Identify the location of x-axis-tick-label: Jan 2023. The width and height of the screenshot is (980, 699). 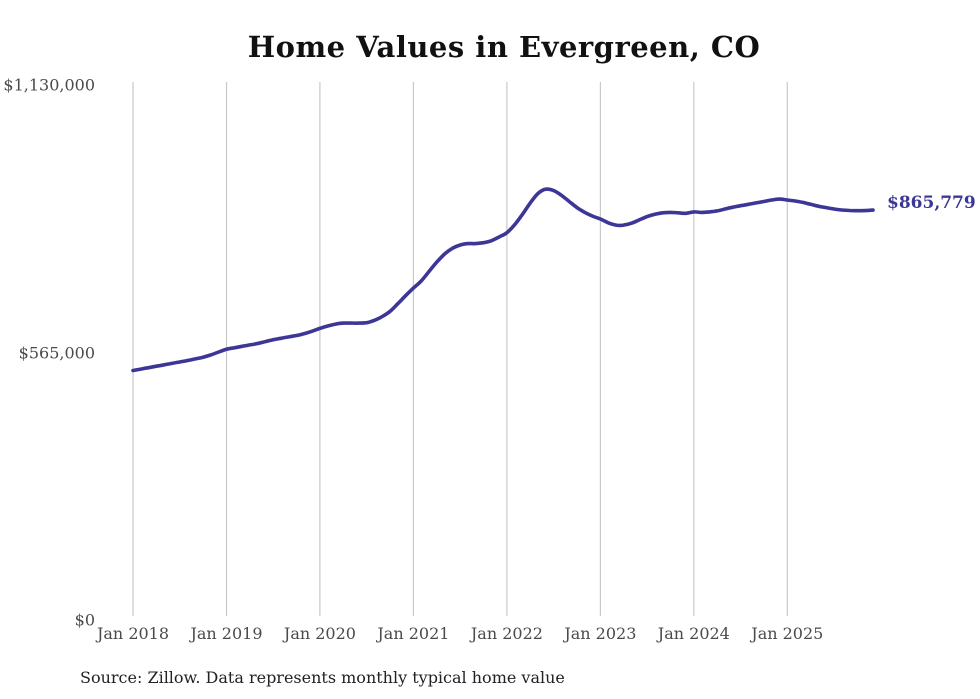
(600, 633).